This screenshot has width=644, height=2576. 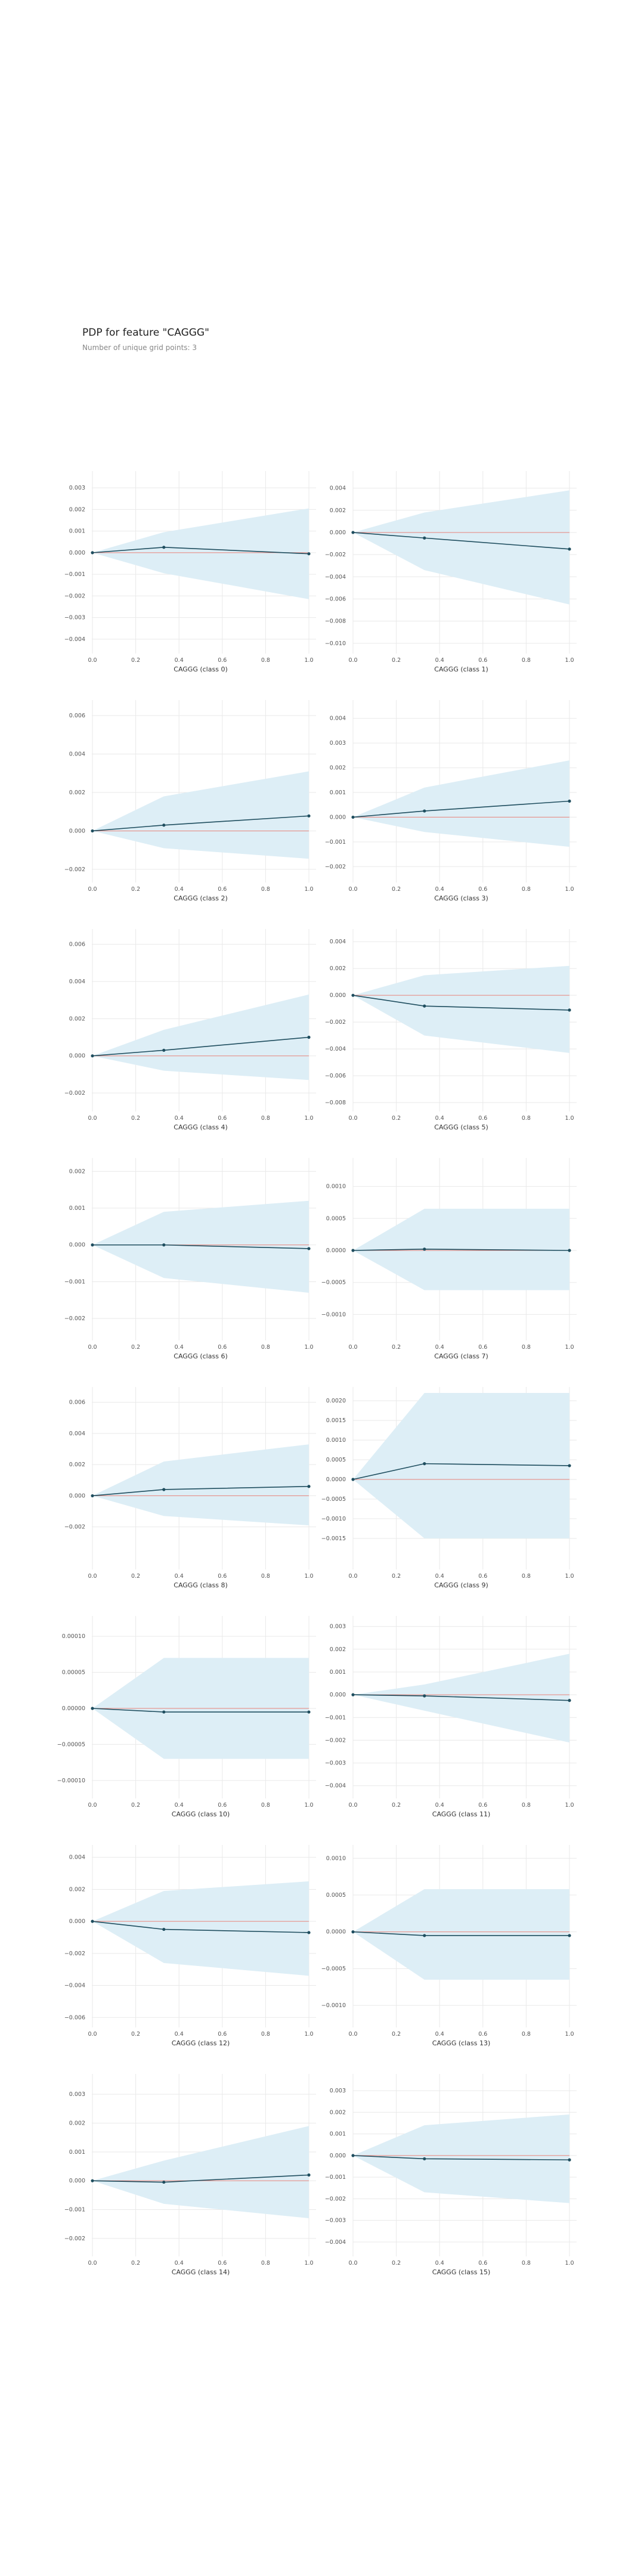 What do you see at coordinates (335, 1763) in the screenshot?
I see `y-tick-label: −0.003` at bounding box center [335, 1763].